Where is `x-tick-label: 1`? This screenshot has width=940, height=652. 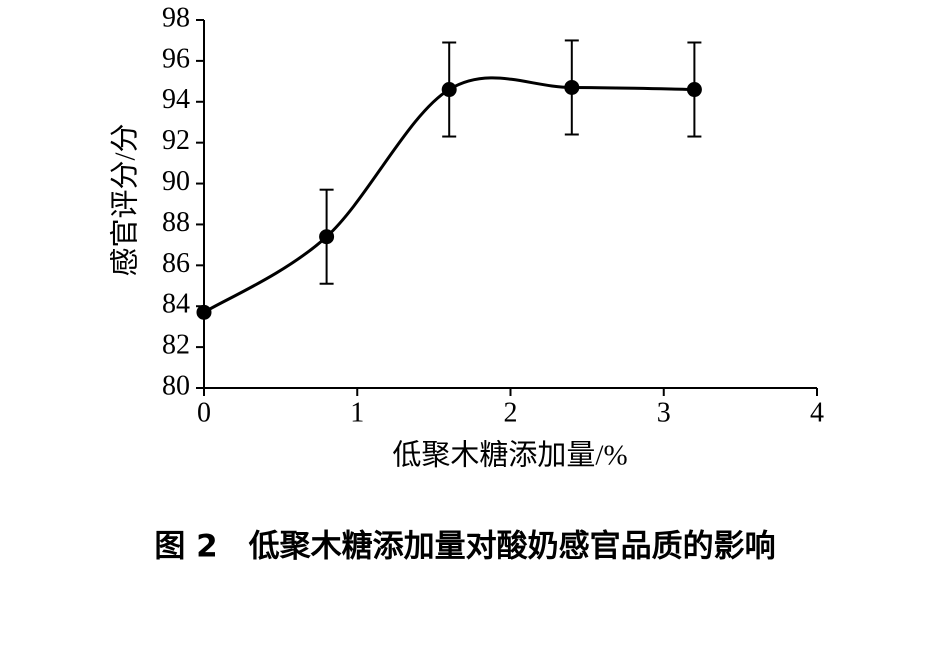 x-tick-label: 1 is located at coordinates (357, 412).